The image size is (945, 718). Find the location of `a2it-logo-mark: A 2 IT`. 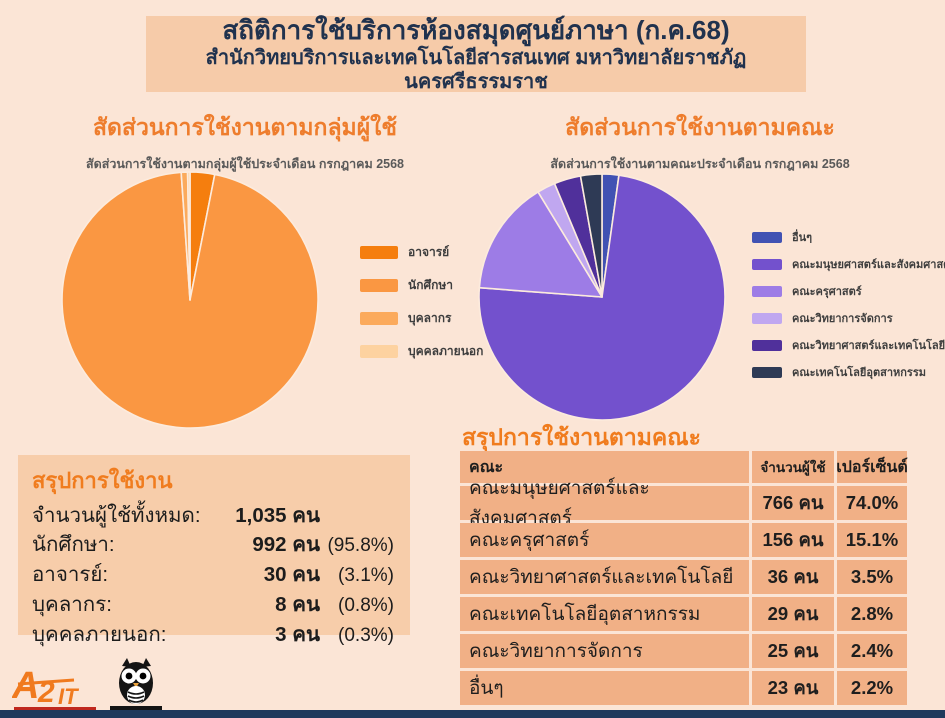

a2it-logo-mark: A 2 IT is located at coordinates (54, 689).